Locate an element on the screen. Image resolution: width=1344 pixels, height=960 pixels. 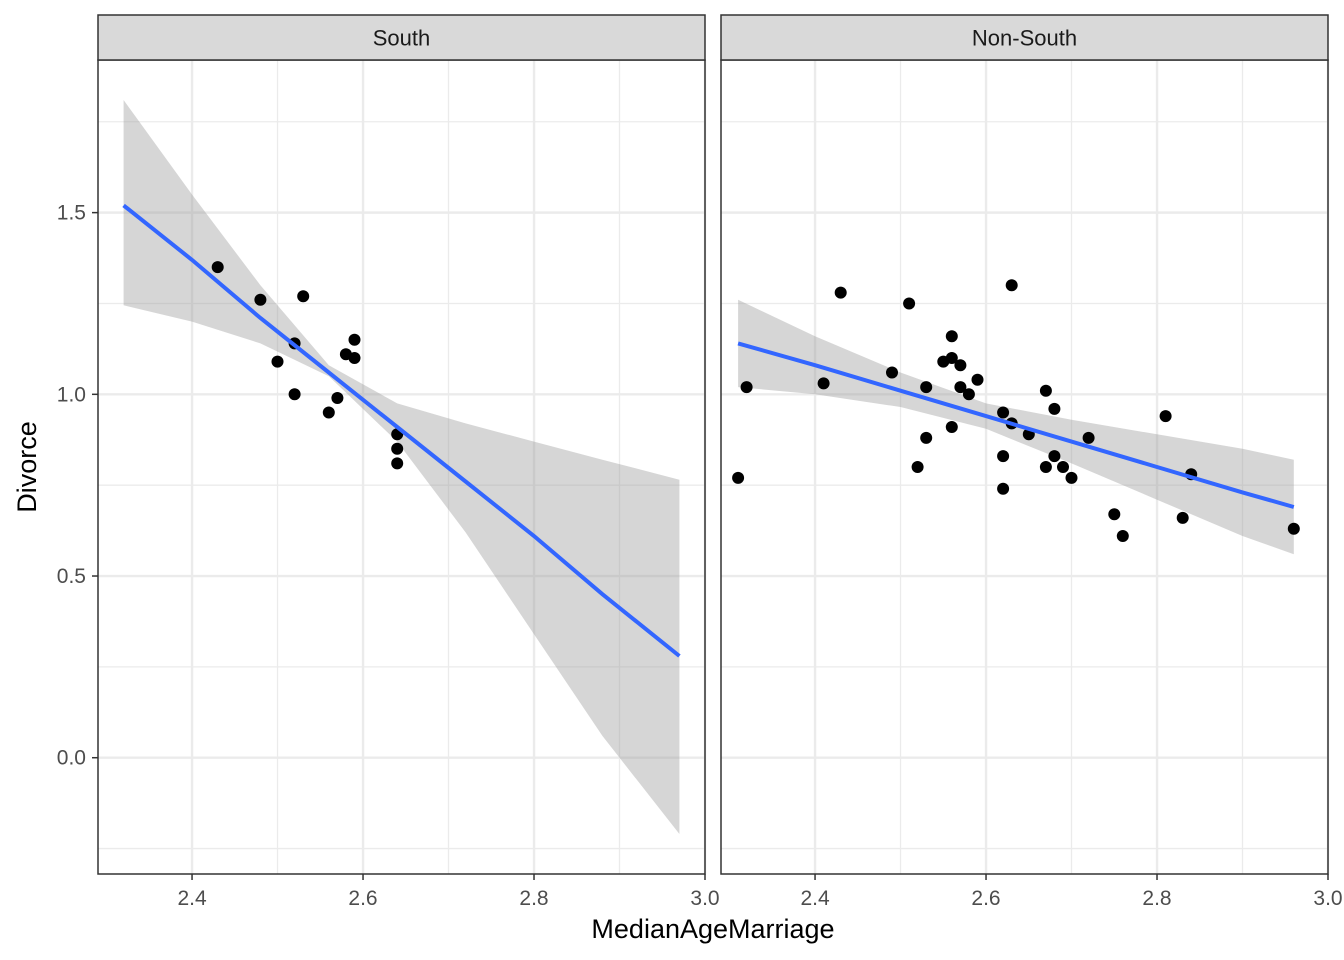
y-axis-title: Divorce is located at coordinates (27, 467).